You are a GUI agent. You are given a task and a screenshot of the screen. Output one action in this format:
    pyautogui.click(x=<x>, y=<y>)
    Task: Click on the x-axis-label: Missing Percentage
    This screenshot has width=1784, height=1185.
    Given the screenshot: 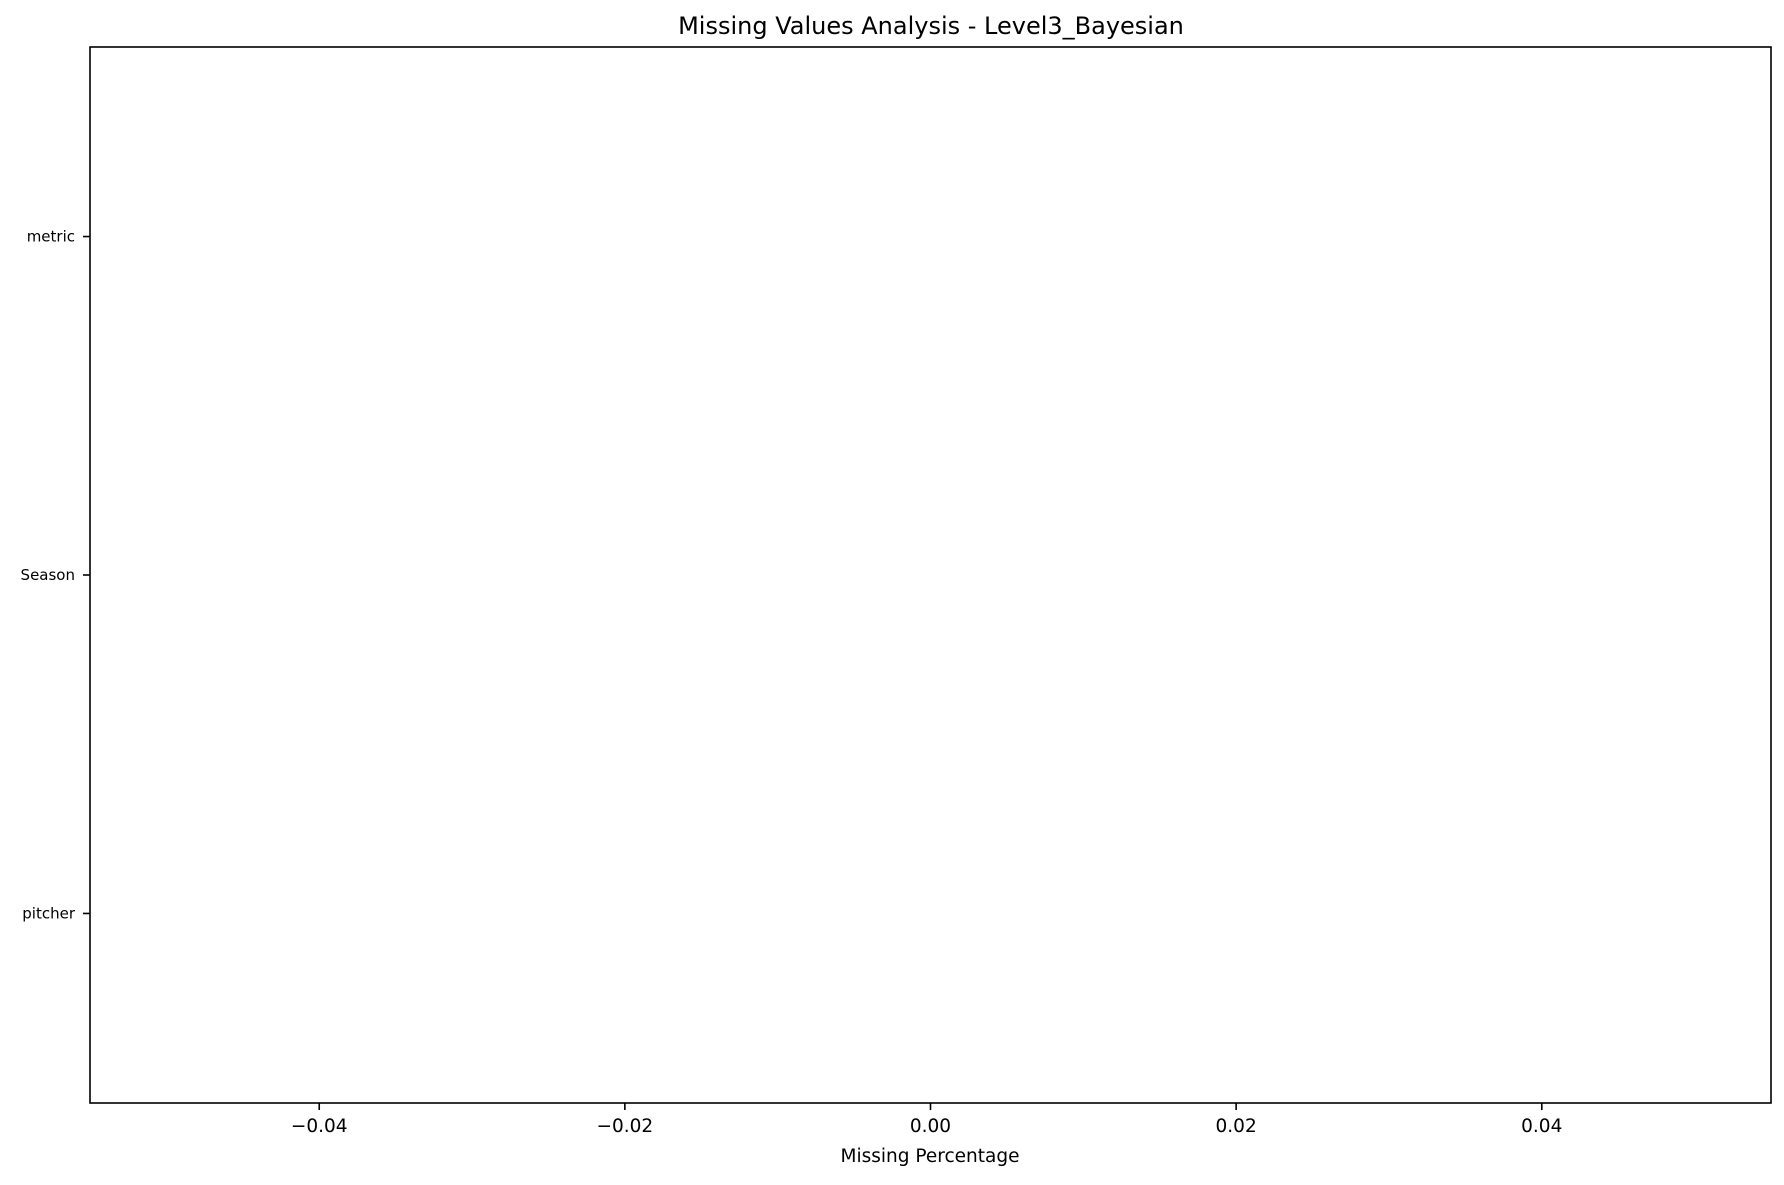 What is the action you would take?
    pyautogui.click(x=930, y=1156)
    